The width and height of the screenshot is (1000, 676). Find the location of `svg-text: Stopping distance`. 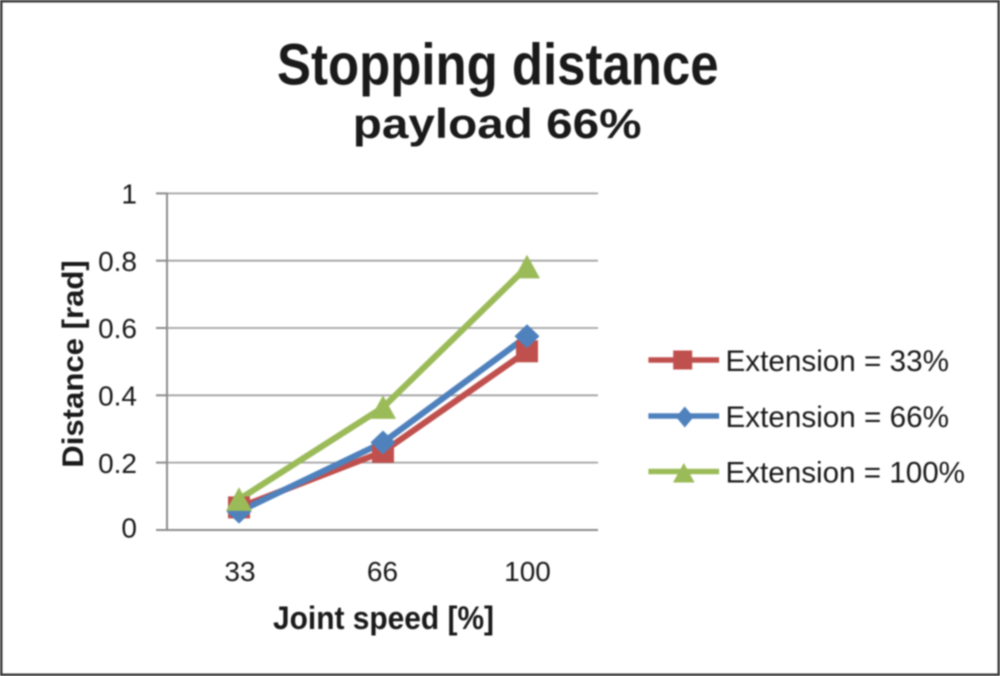

svg-text: Stopping distance is located at coordinates (498, 64).